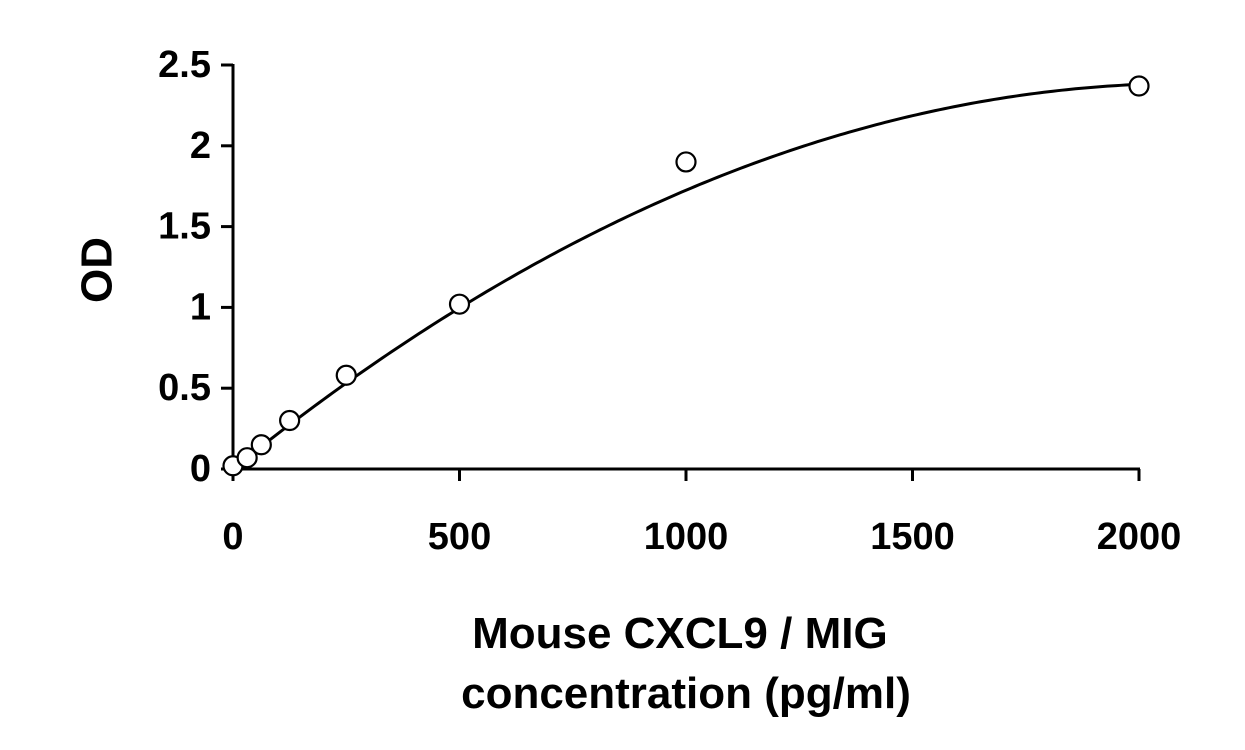 The image size is (1245, 750). I want to click on x-tick-label: 1500, so click(912, 537).